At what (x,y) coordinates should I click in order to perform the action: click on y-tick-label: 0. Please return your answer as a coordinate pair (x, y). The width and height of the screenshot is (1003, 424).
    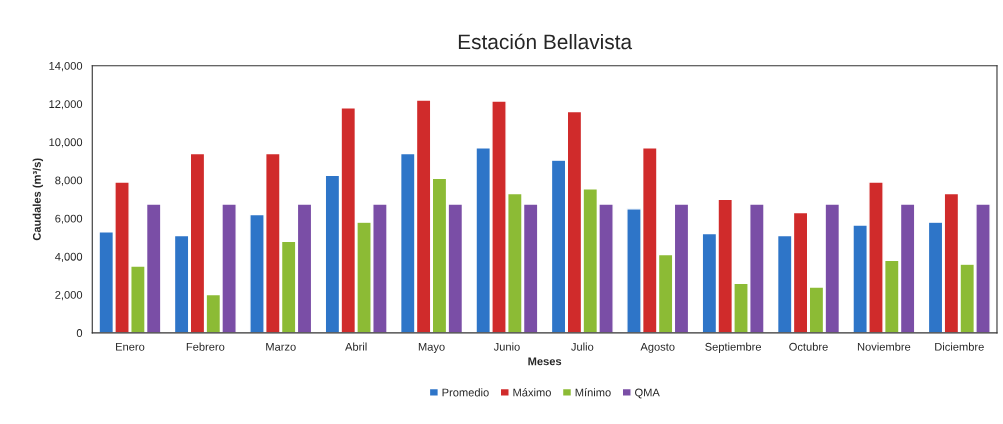
    Looking at the image, I should click on (79, 333).